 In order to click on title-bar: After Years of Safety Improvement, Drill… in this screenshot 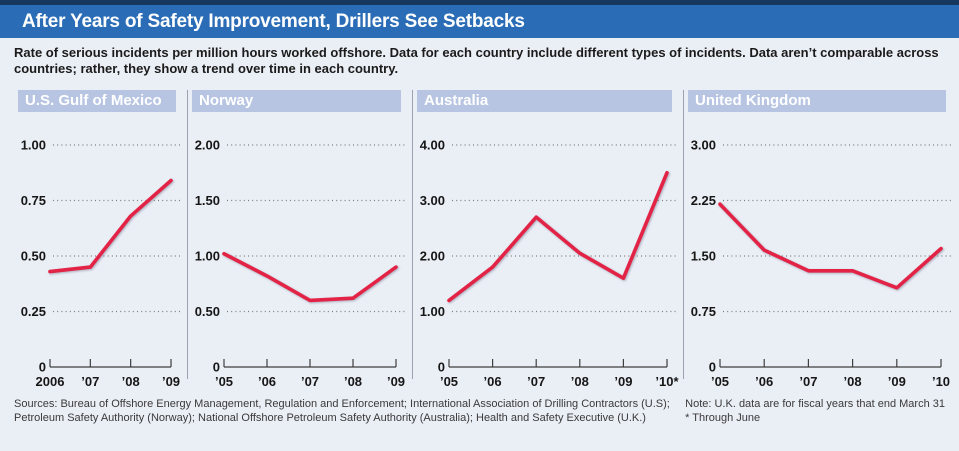, I will do `click(479, 21)`.